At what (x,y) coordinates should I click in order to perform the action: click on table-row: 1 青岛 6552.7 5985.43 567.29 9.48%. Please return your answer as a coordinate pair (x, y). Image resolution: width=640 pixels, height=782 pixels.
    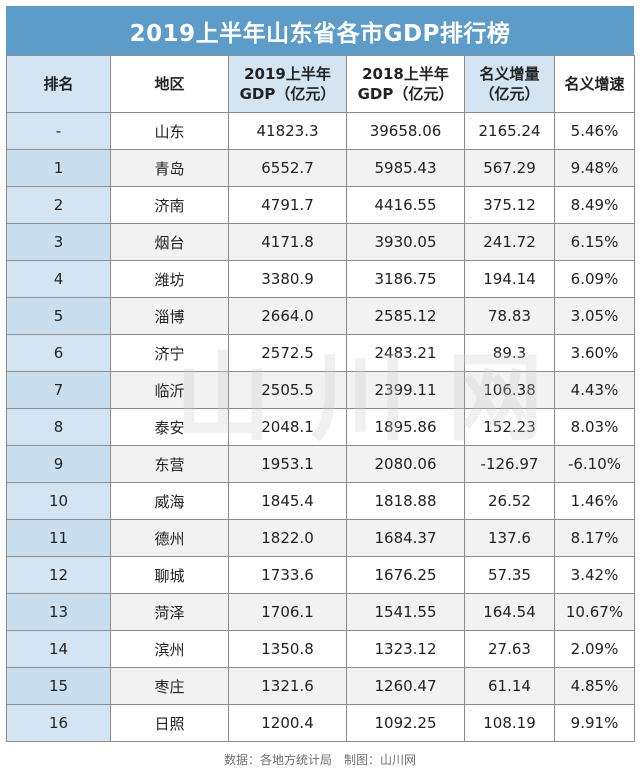
    Looking at the image, I should click on (320, 168).